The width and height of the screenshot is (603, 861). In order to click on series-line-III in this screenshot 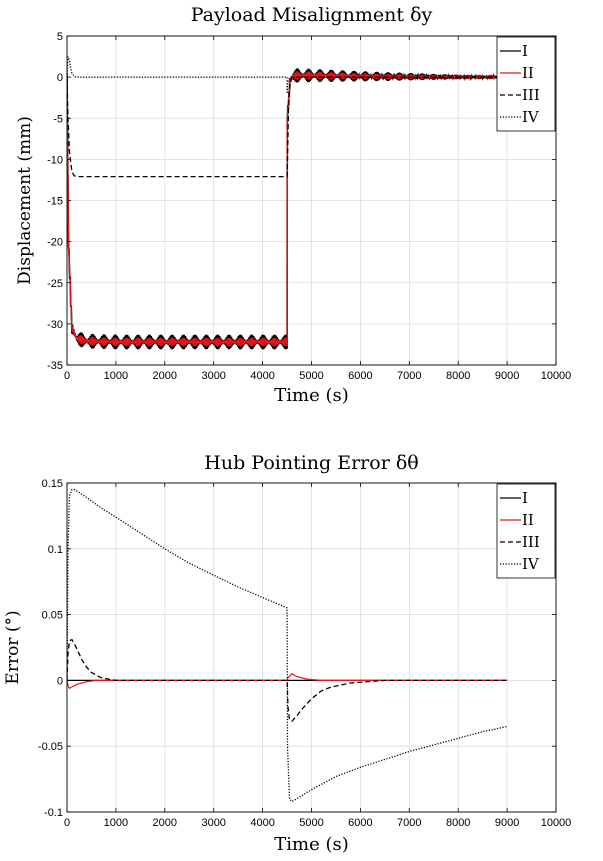, I will do `click(287, 127)`.